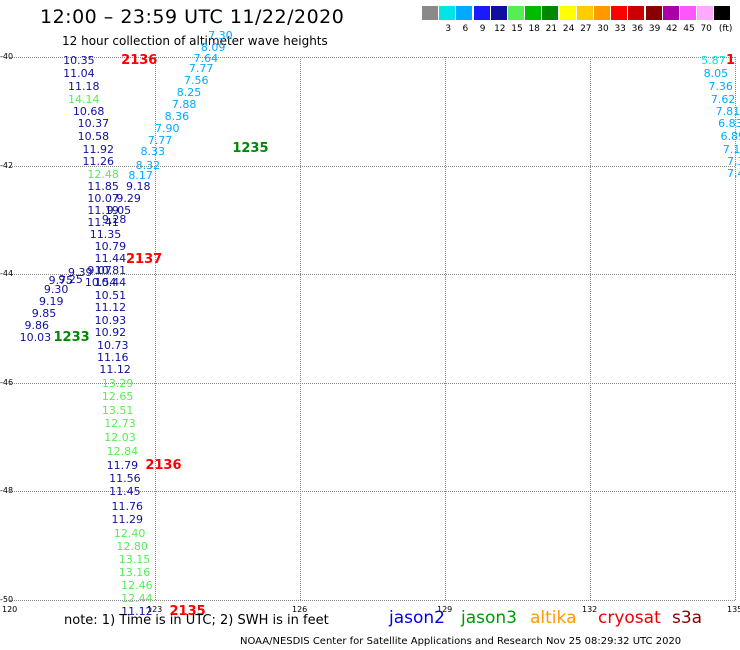 Image resolution: width=740 pixels, height=650 pixels. Describe the element at coordinates (716, 74) in the screenshot. I see `wave-height-reading: 8.05` at that location.